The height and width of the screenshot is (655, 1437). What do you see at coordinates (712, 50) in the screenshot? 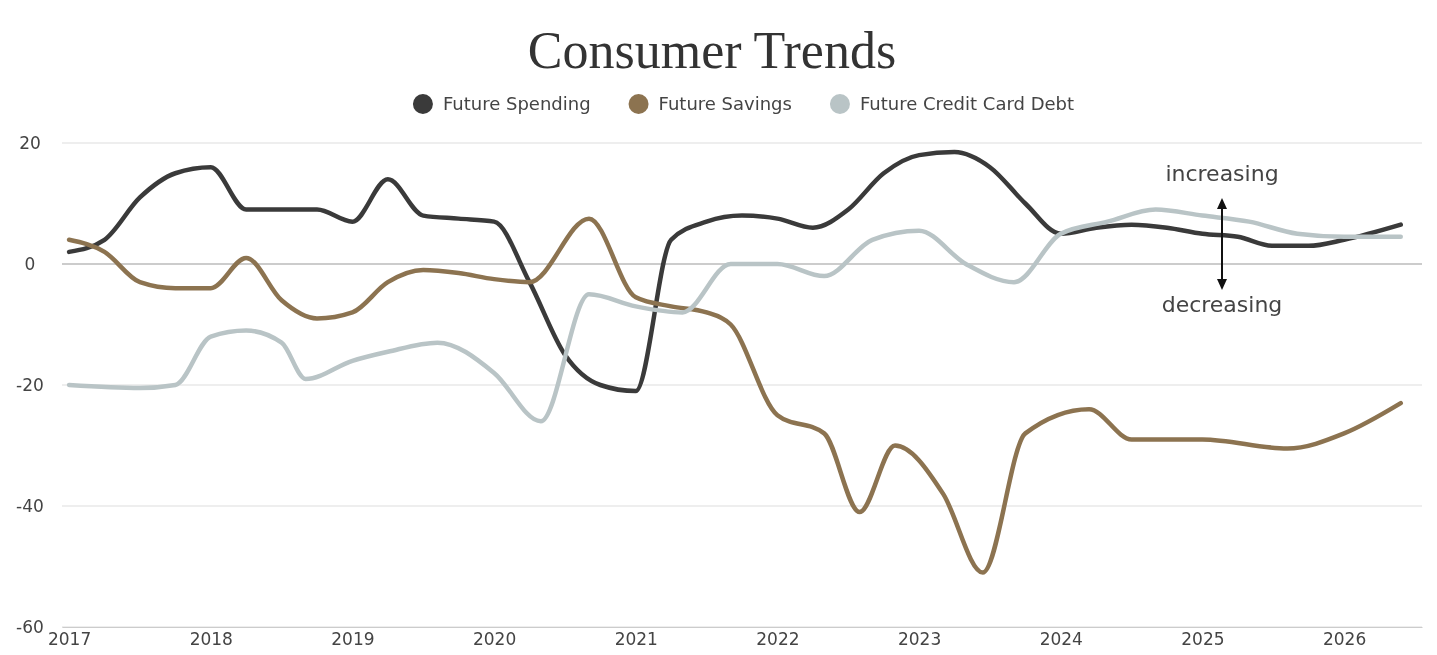
I see `chart-title: Consumer Trends` at bounding box center [712, 50].